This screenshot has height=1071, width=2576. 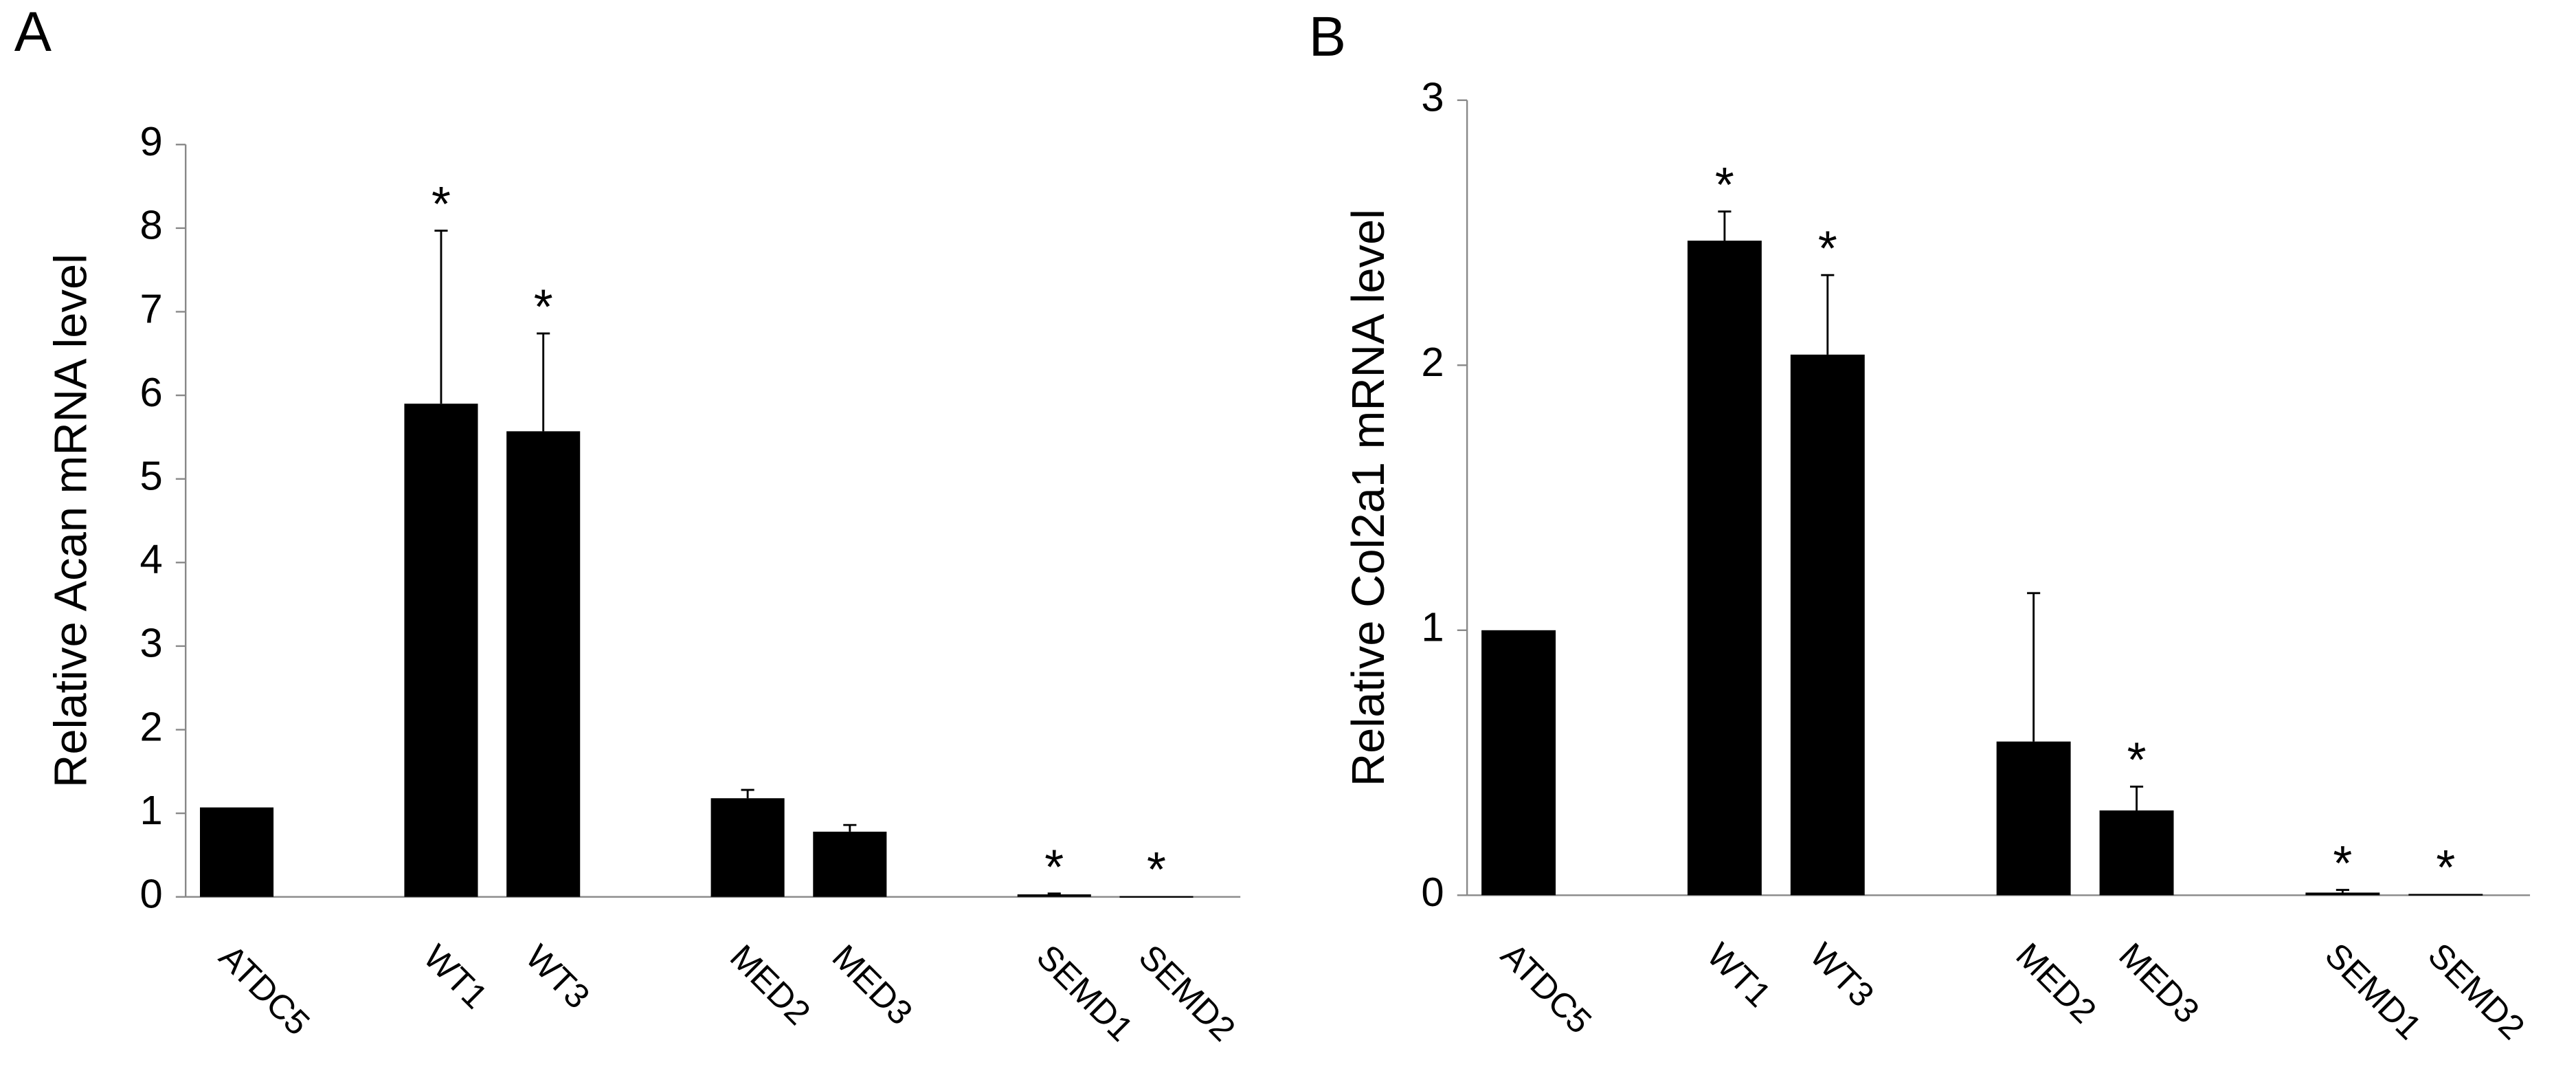 What do you see at coordinates (150, 559) in the screenshot?
I see `y-tick-label: 4` at bounding box center [150, 559].